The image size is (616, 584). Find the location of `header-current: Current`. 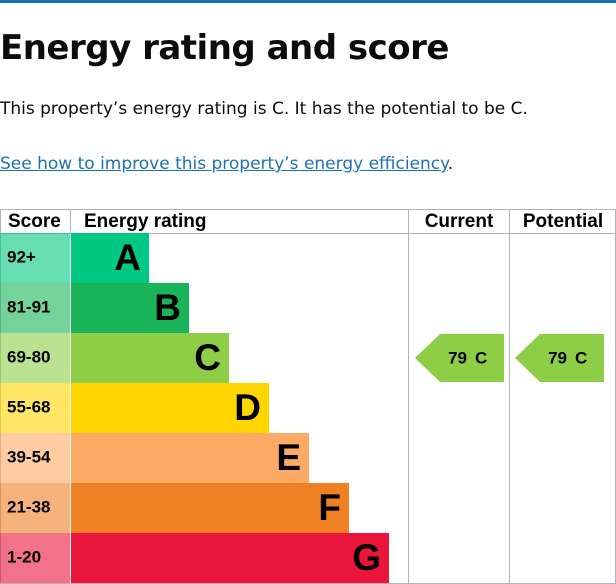

header-current: Current is located at coordinates (459, 221).